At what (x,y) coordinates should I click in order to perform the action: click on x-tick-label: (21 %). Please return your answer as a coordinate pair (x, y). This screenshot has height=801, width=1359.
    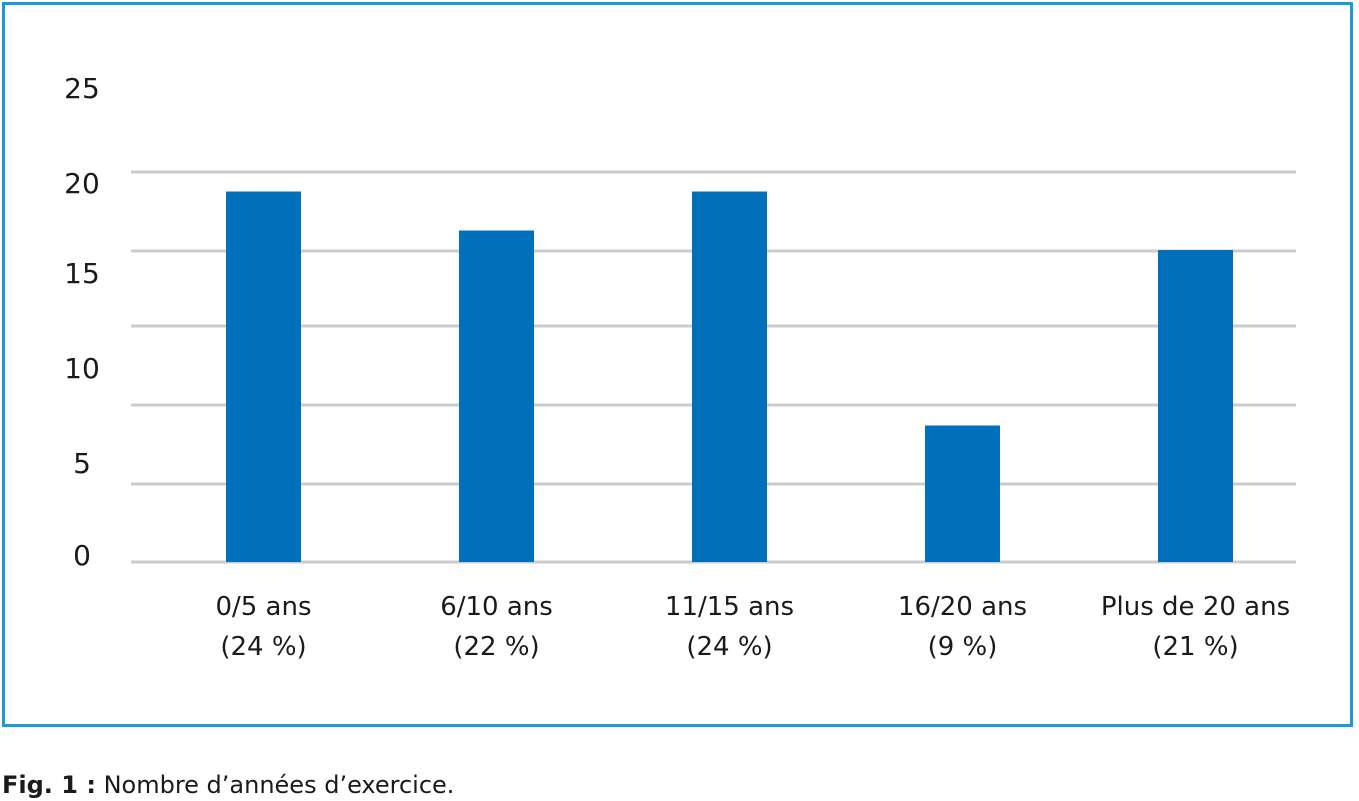
    Looking at the image, I should click on (1195, 647).